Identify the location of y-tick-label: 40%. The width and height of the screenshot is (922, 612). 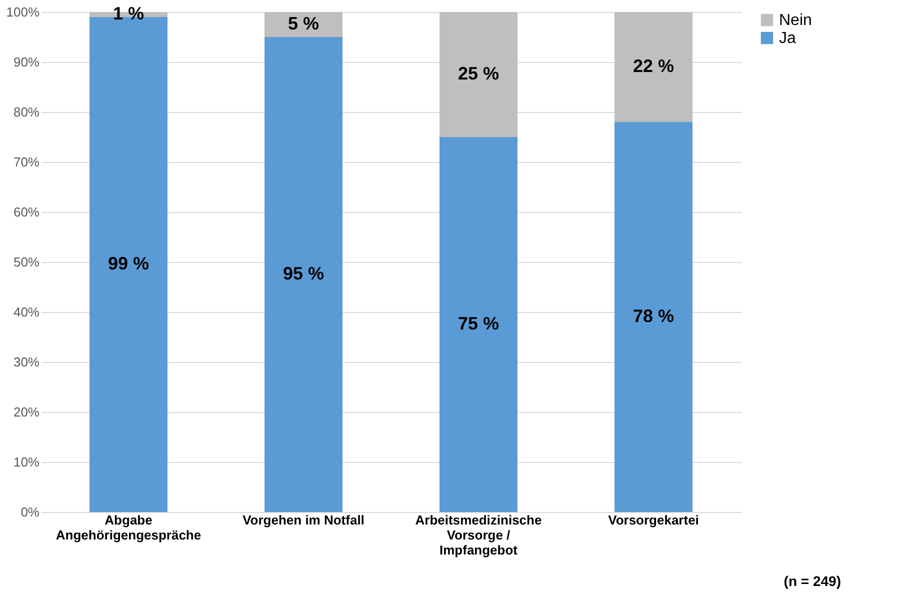
(26, 312).